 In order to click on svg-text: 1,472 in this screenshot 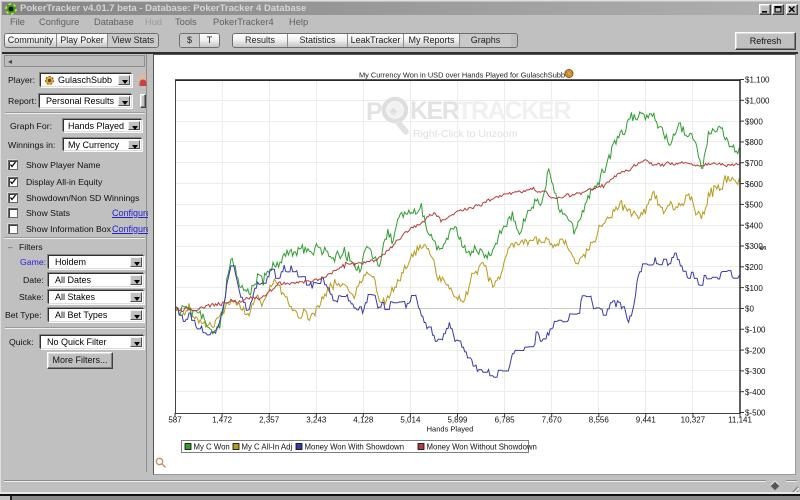, I will do `click(222, 420)`.